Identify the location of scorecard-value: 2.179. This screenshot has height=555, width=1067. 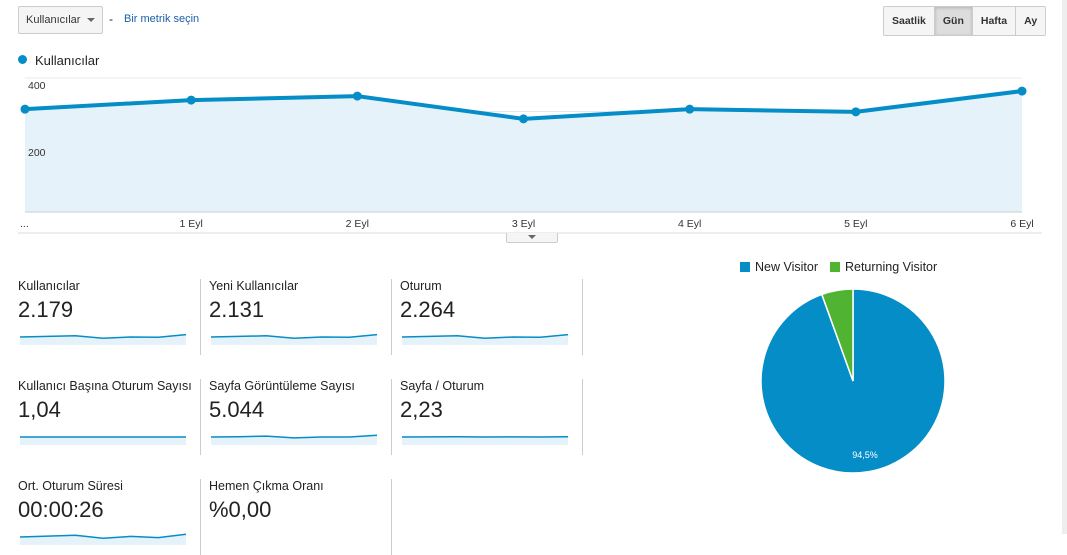
(46, 309).